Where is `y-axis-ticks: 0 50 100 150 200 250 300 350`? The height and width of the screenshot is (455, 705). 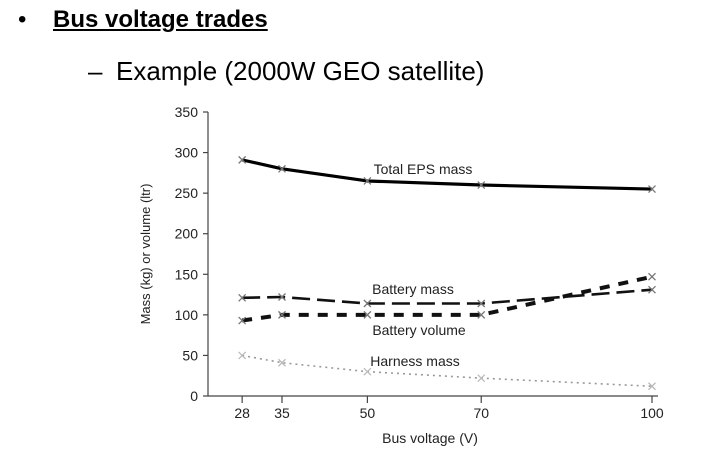 y-axis-ticks: 0 50 100 150 200 250 300 350 is located at coordinates (191, 254).